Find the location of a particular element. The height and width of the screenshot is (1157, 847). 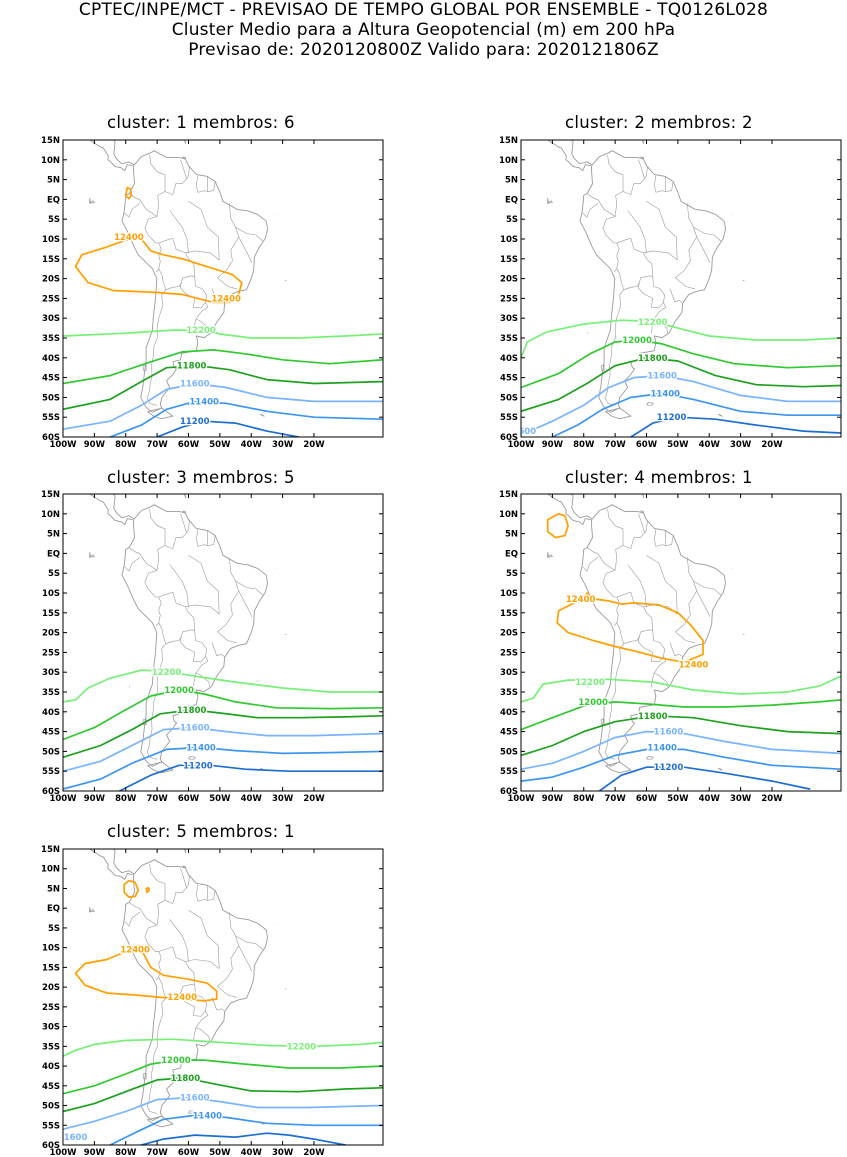

central-america-coastline is located at coordinates (110, 865).